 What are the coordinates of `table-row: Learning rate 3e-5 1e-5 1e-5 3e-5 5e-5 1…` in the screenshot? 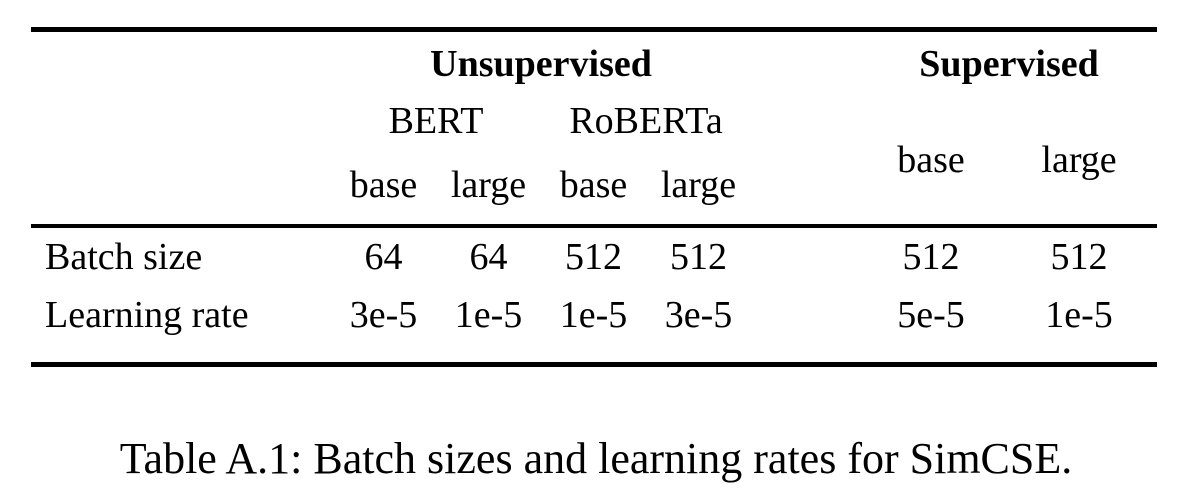 It's located at (594, 325).